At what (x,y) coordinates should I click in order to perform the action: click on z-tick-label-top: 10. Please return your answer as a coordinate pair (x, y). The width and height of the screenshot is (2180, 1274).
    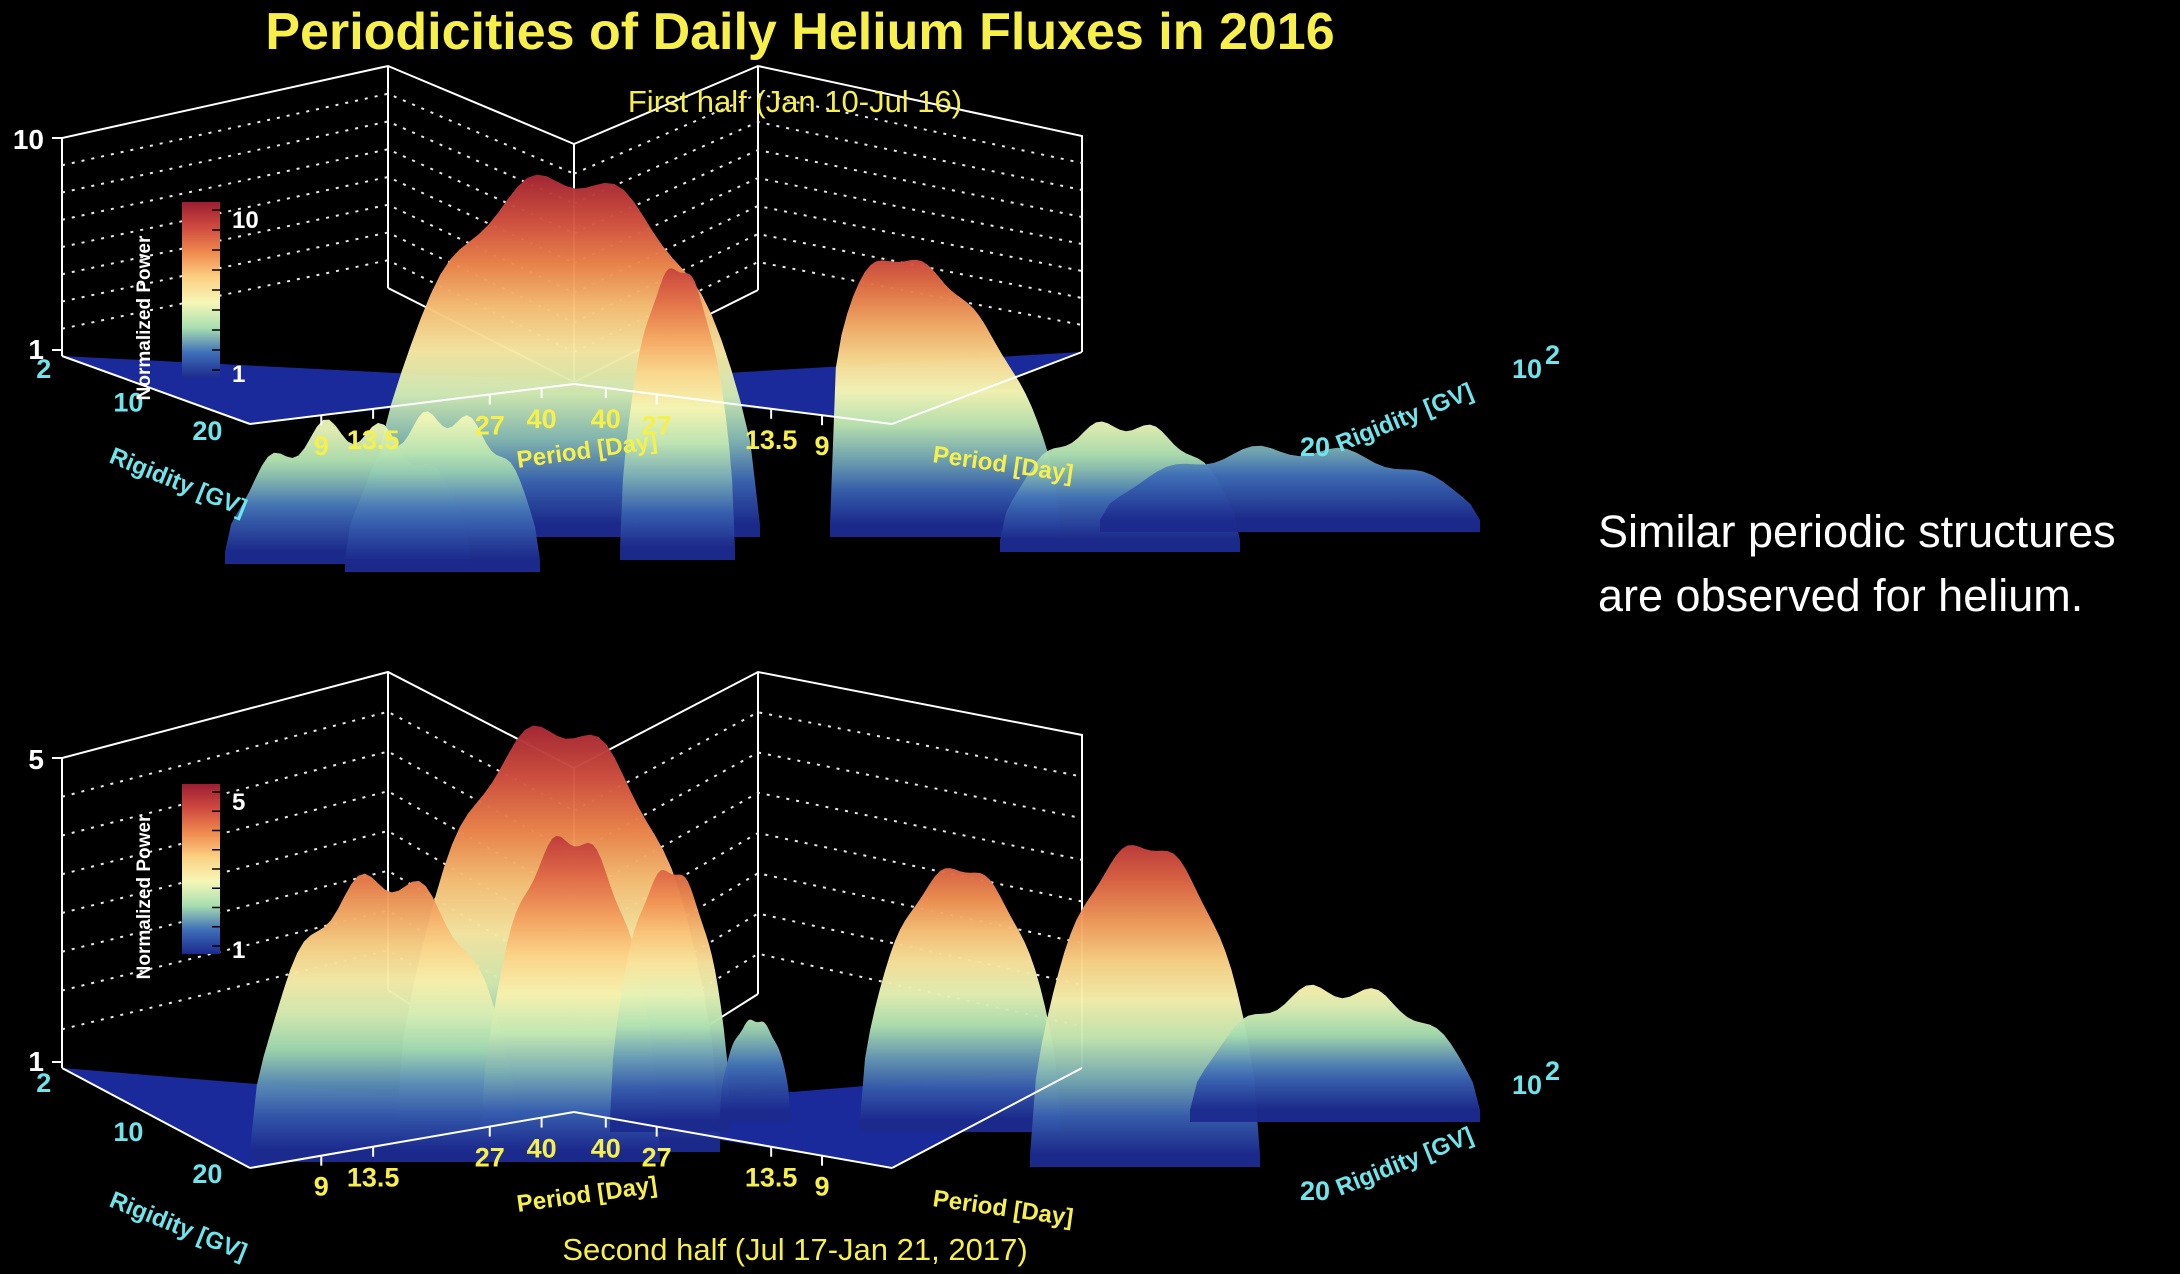
    Looking at the image, I should click on (28, 139).